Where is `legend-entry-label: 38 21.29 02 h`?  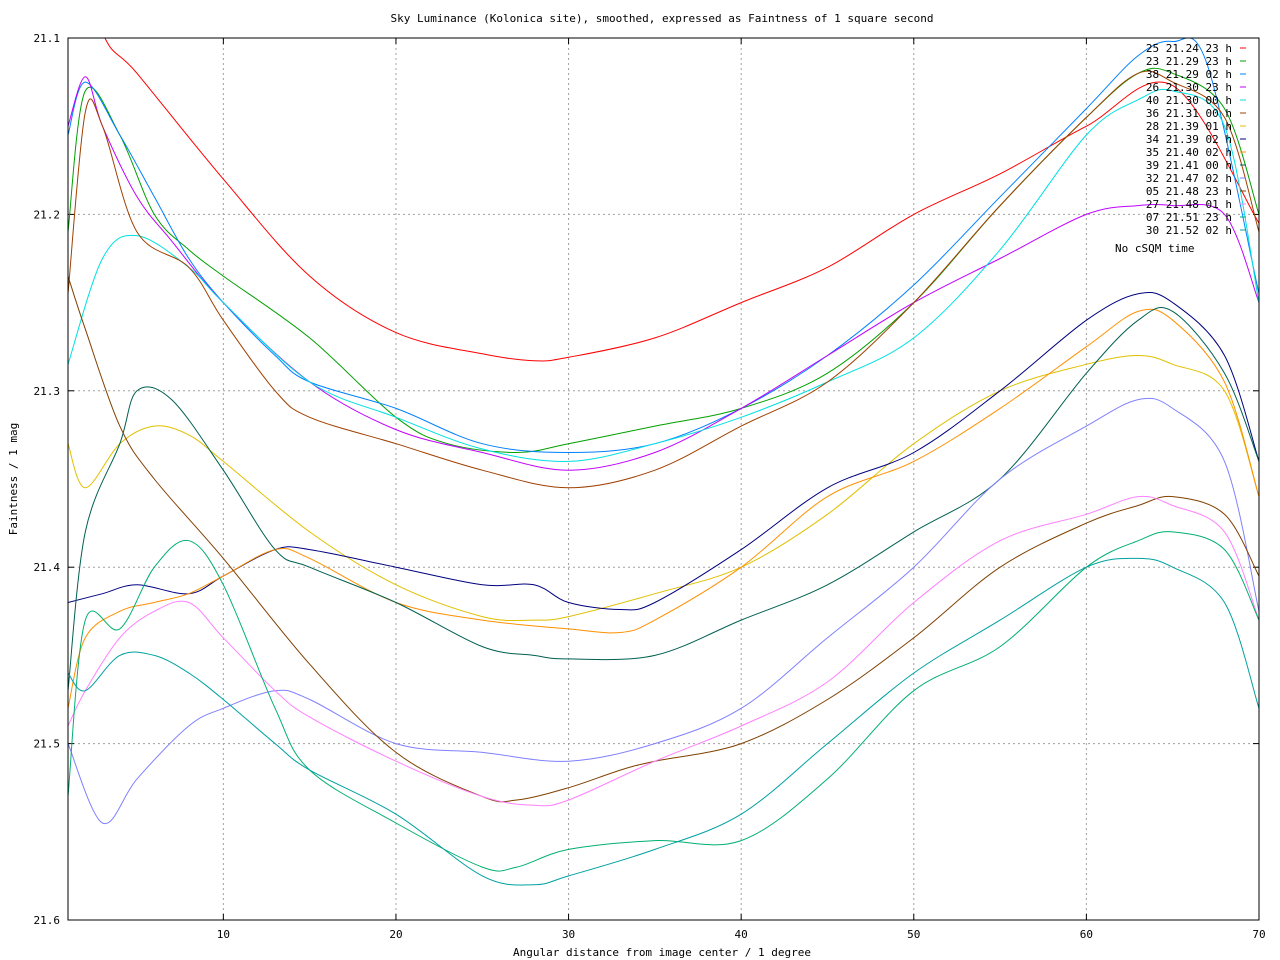 legend-entry-label: 38 21.29 02 h is located at coordinates (1189, 74).